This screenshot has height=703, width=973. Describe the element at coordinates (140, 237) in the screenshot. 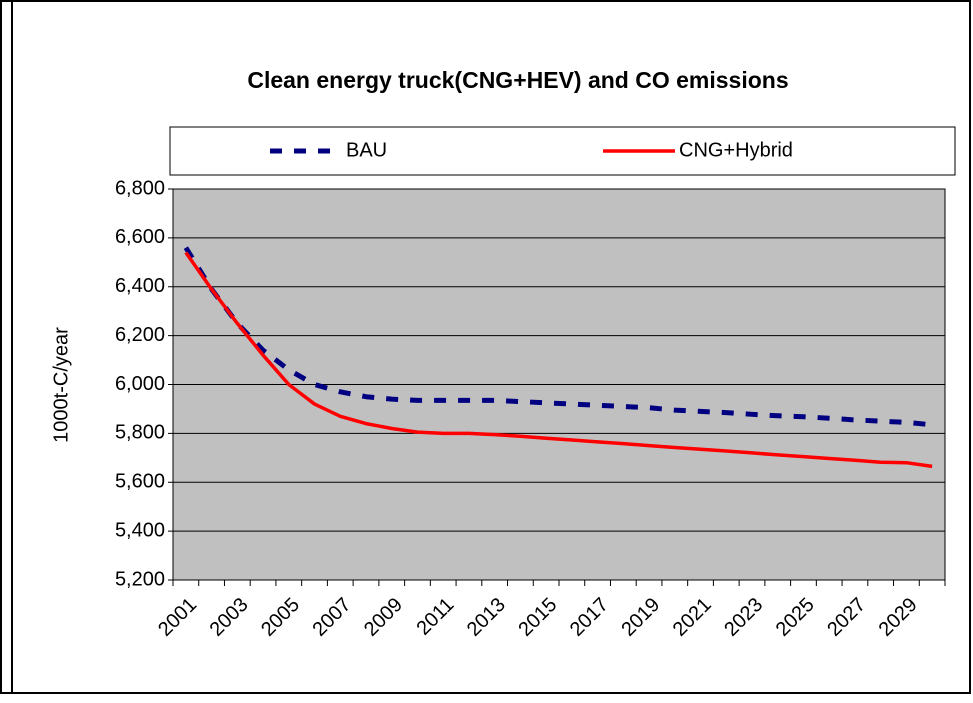

I see `y-tick-label: 6,600` at that location.